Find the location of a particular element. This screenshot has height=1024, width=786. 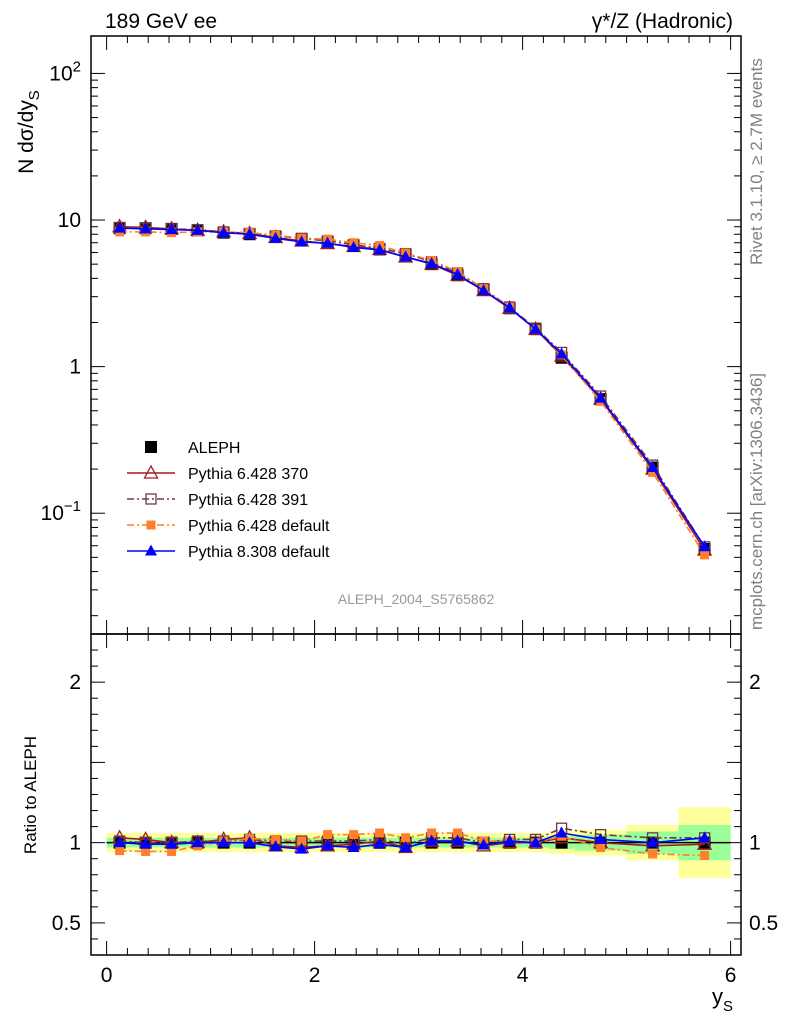

y-tick-label: 10 is located at coordinates (69, 220).